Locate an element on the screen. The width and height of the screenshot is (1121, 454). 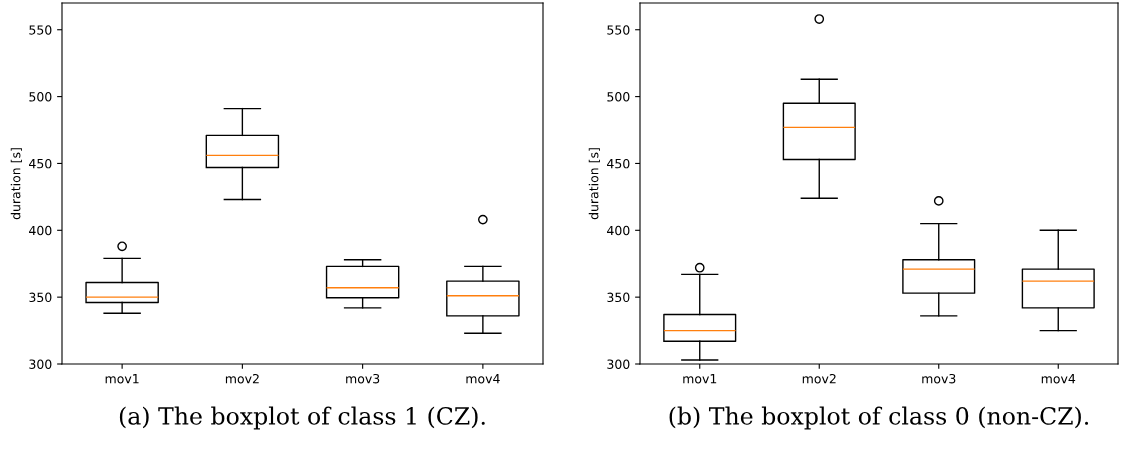
text: (b) The boxplot of class 0 (non-CZ). is located at coordinates (879, 418).